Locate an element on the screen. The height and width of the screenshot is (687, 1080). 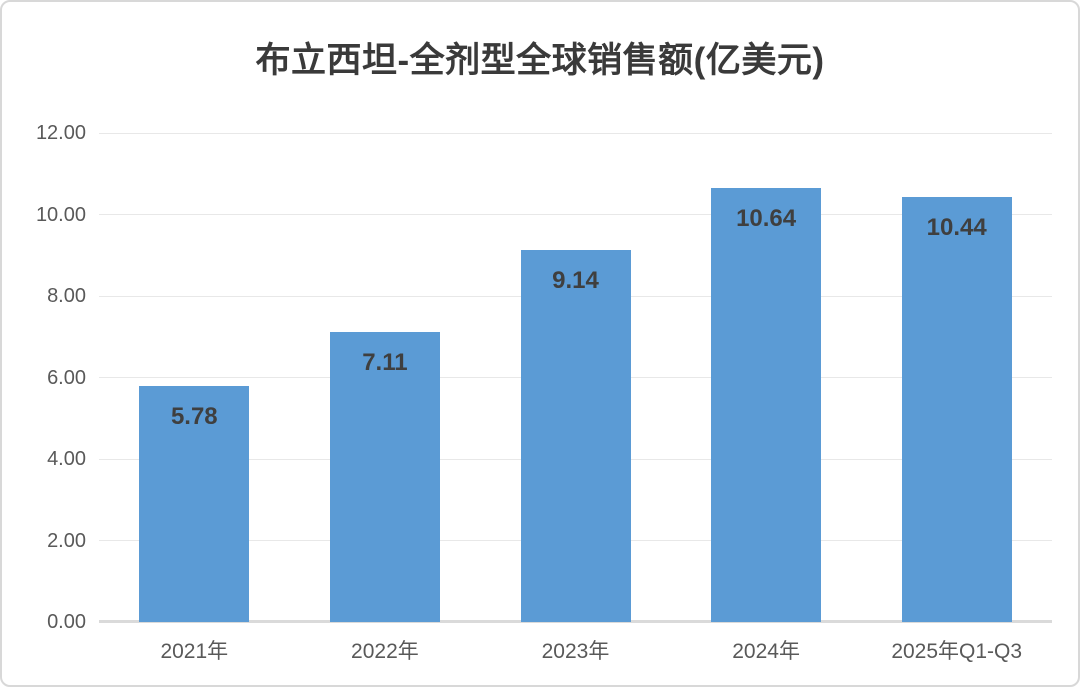
bar: 5.78 is located at coordinates (194, 504).